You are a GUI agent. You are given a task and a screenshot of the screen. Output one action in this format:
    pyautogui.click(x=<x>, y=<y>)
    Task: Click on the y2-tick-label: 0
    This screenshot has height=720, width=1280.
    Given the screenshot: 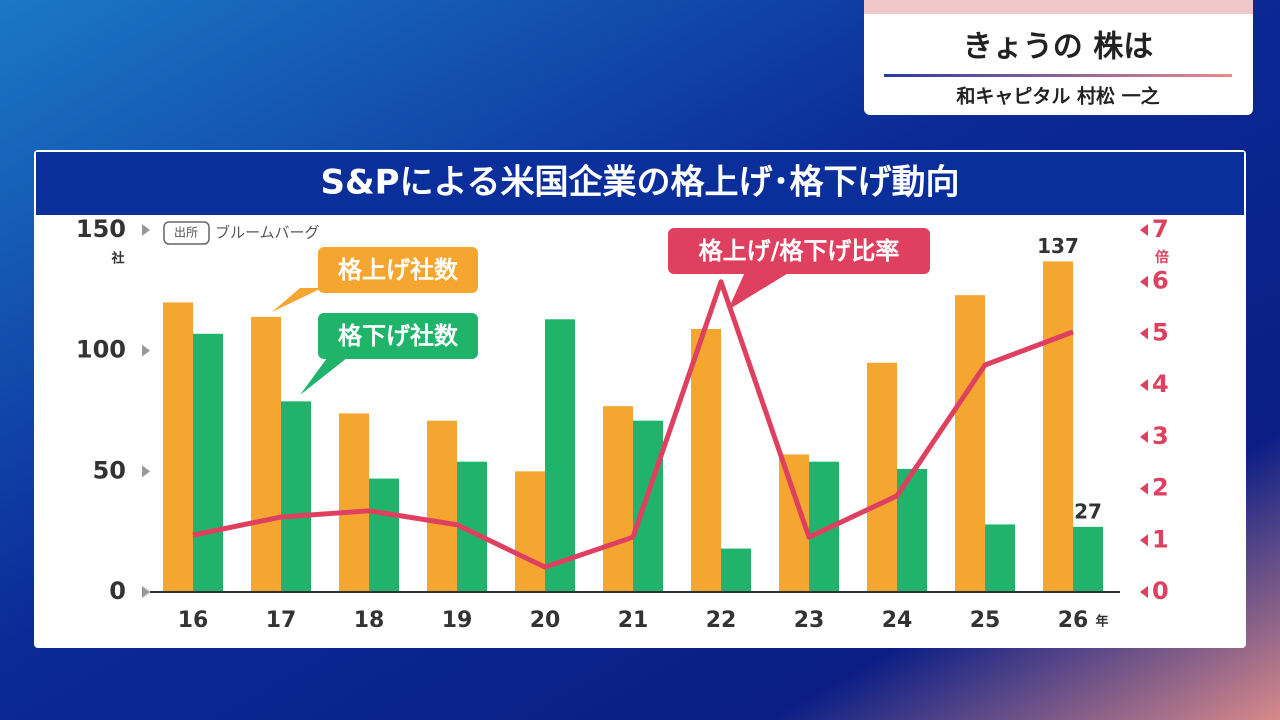 What is the action you would take?
    pyautogui.click(x=1160, y=591)
    